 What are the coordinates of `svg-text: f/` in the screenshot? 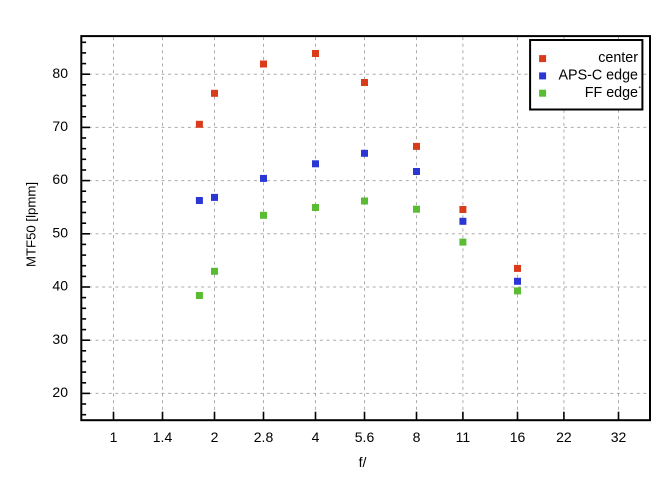 It's located at (363, 462).